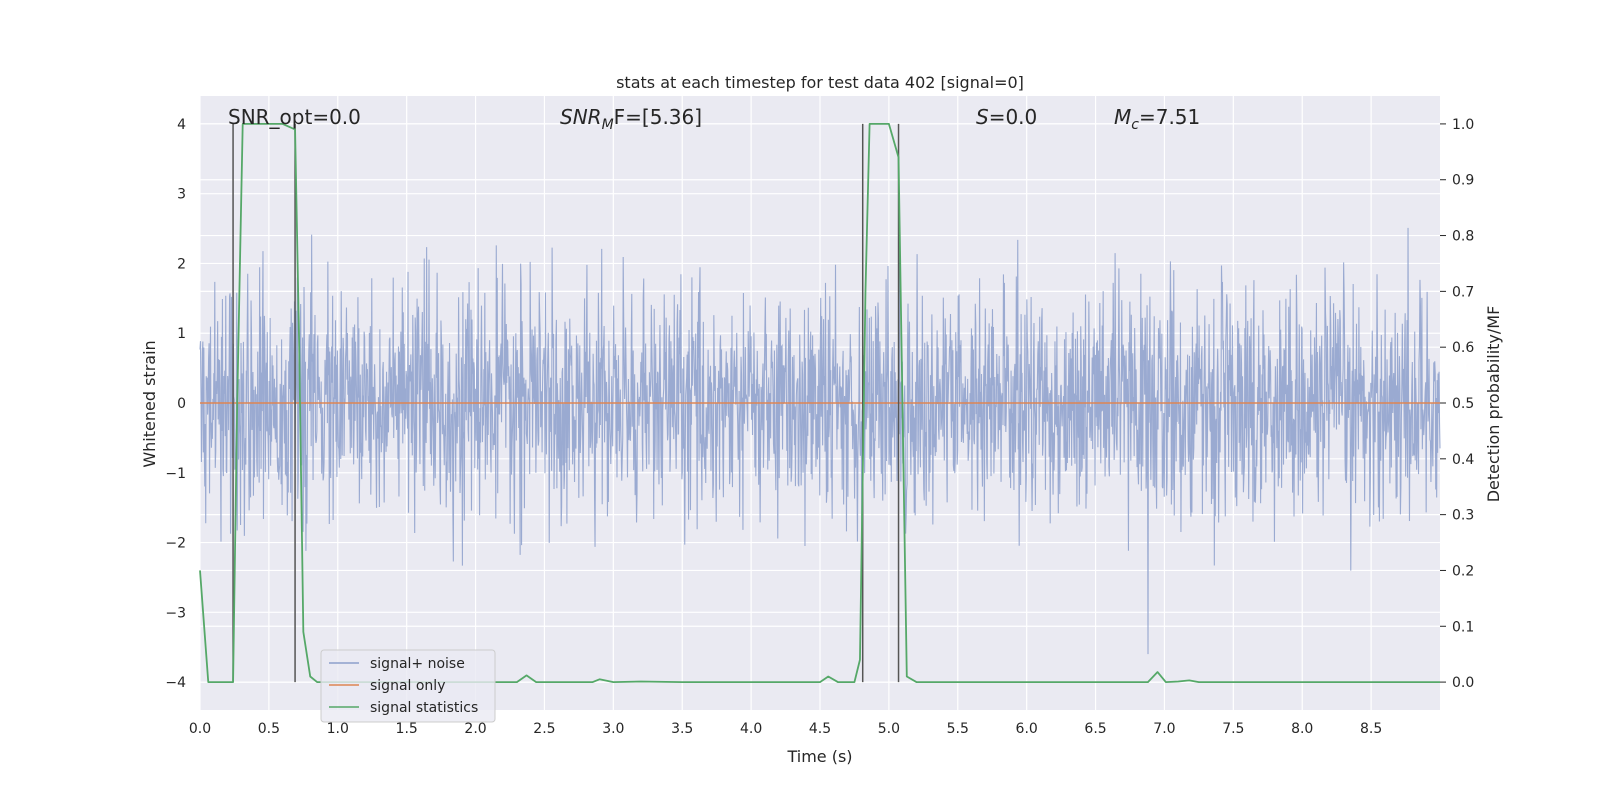  I want to click on y2-tick-label: 0.5, so click(1463, 404).